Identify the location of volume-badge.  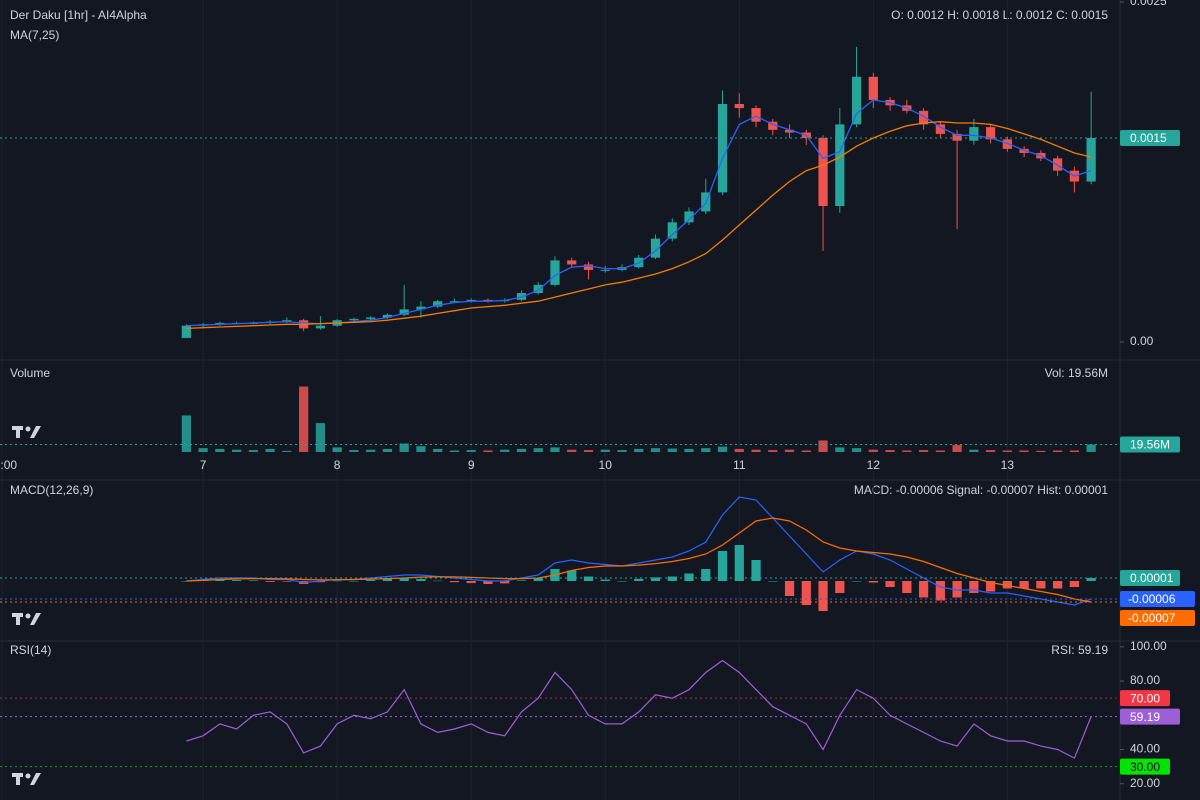
(1150, 444).